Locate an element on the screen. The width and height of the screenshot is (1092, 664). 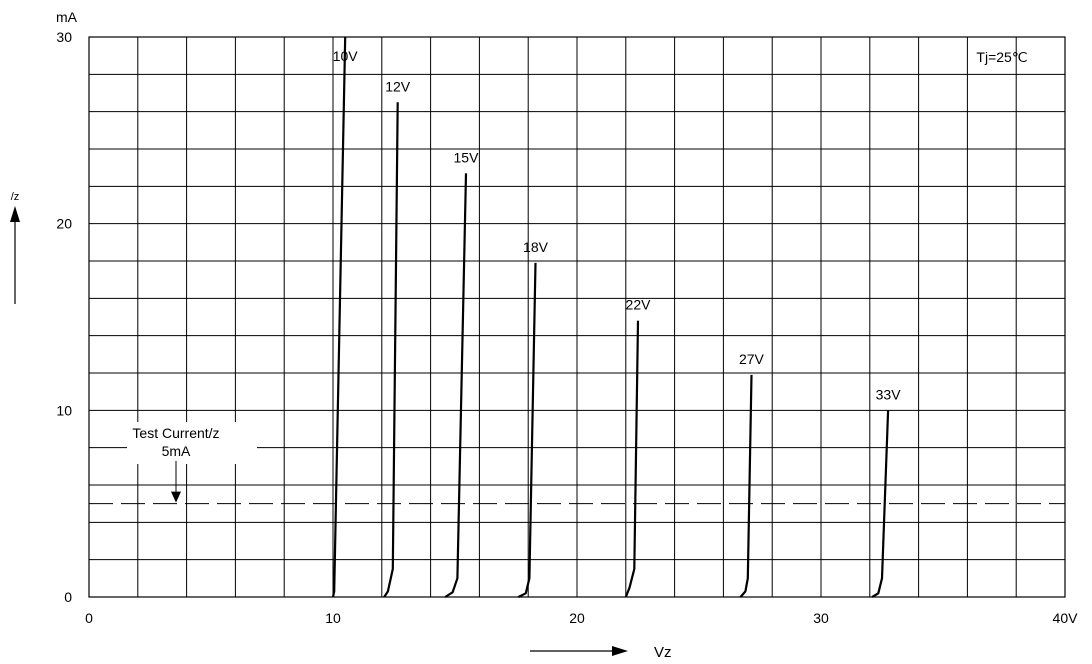
series-22v-curve is located at coordinates (632, 459).